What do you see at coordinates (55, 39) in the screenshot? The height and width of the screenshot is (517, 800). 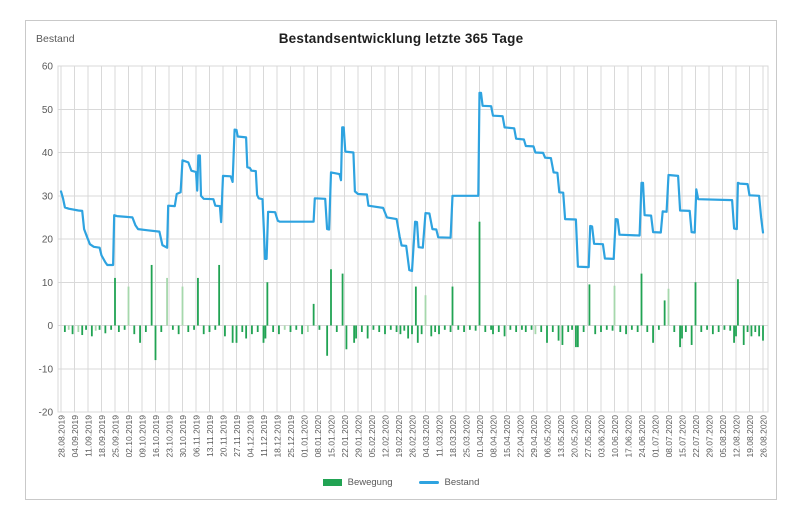 I see `y-axis-title: Bestand` at bounding box center [55, 39].